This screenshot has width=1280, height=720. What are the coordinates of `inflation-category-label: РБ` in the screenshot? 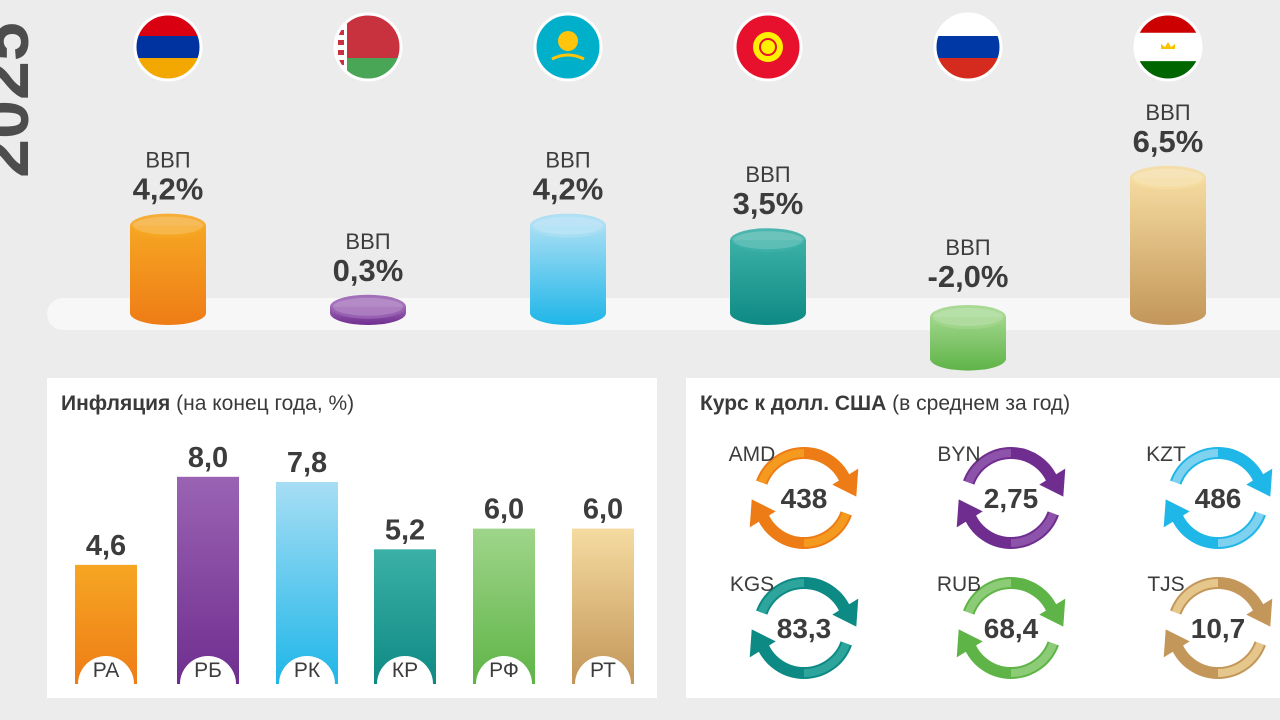 It's located at (208, 670).